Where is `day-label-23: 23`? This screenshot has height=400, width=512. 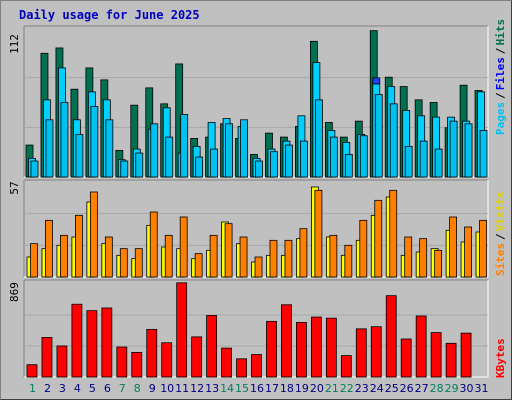 day-label-23: 23 is located at coordinates (362, 388).